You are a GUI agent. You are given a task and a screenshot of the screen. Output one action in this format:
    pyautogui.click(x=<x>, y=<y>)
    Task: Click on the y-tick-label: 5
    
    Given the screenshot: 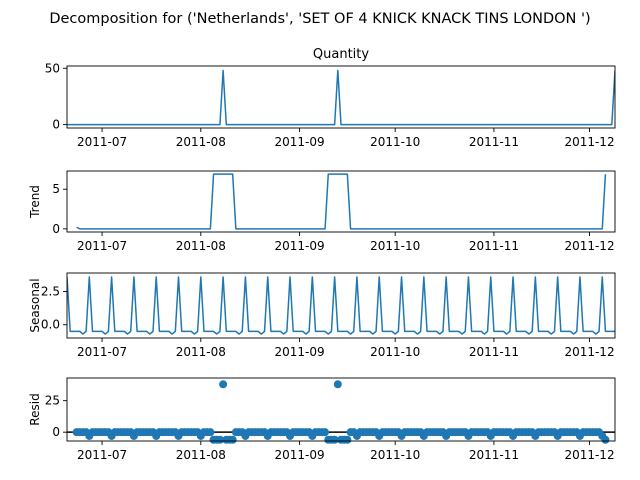 What is the action you would take?
    pyautogui.click(x=56, y=189)
    